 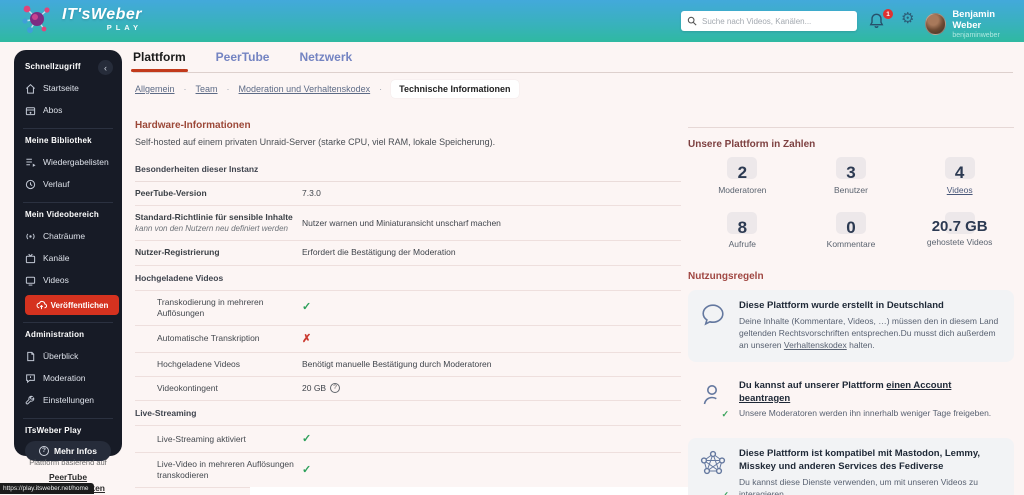 What do you see at coordinates (408, 278) in the screenshot?
I see `table-subheader-uploaded-videos: Hochgeladene Videos` at bounding box center [408, 278].